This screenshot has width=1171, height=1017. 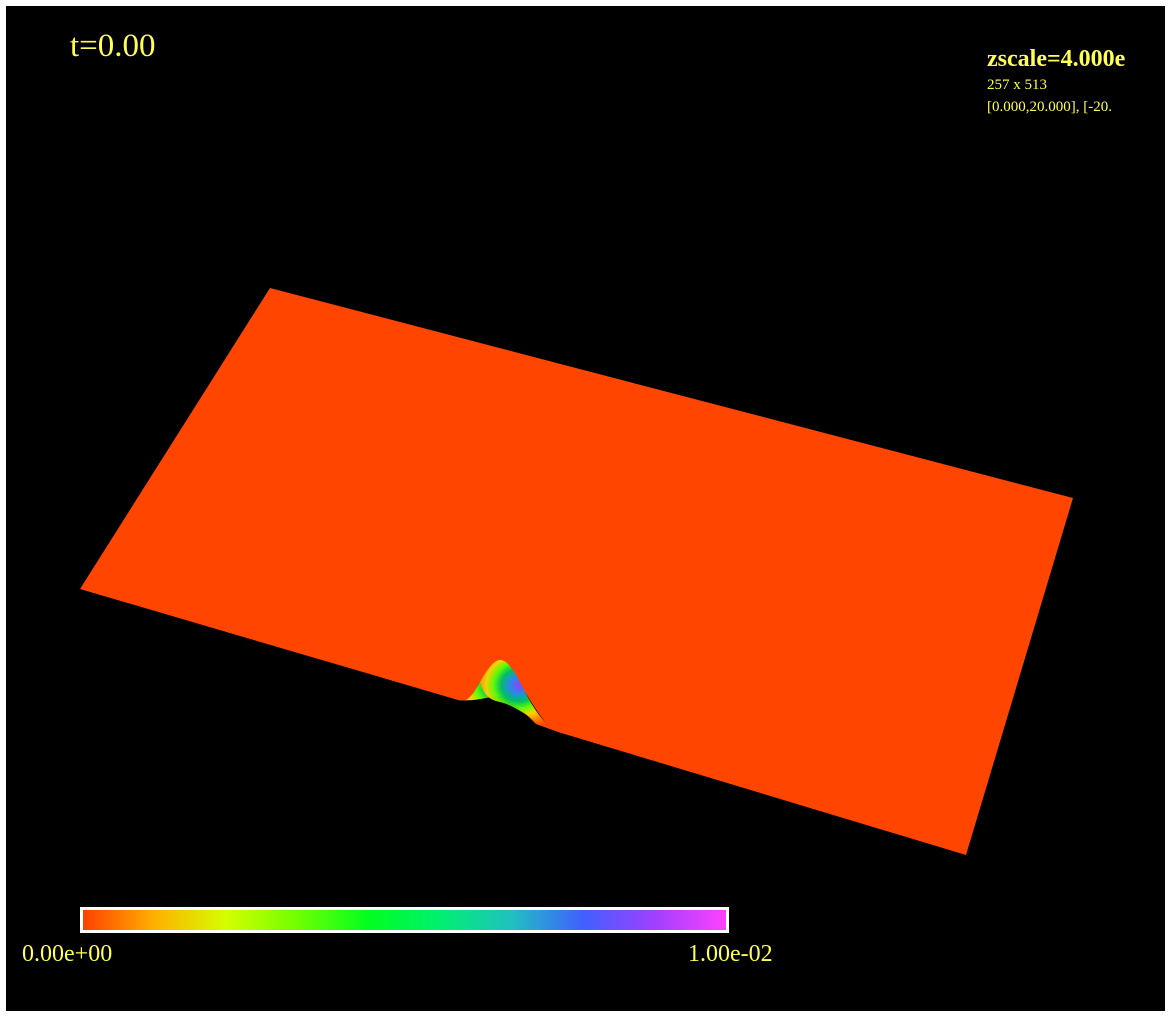 What do you see at coordinates (113, 46) in the screenshot?
I see `time-label: t=0.00` at bounding box center [113, 46].